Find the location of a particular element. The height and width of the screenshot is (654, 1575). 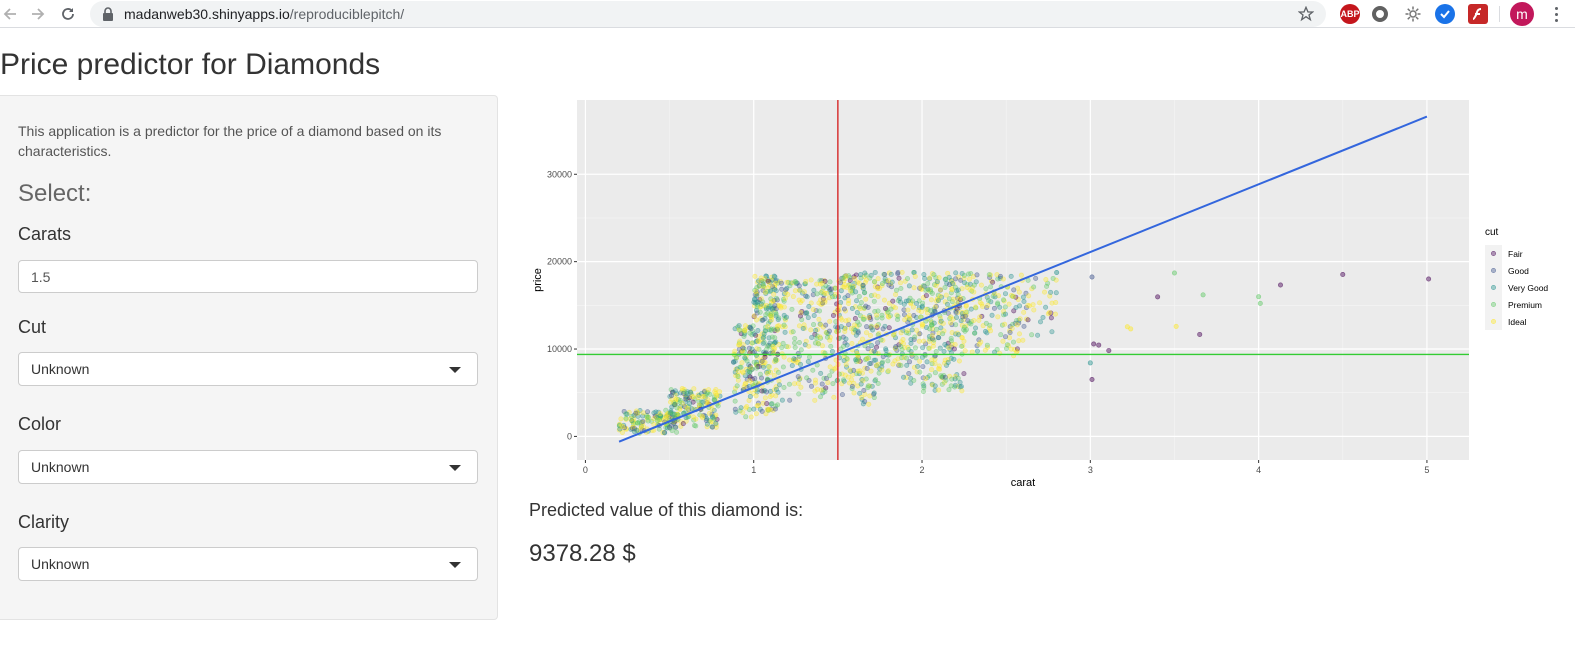

carats-input is located at coordinates (248, 276).